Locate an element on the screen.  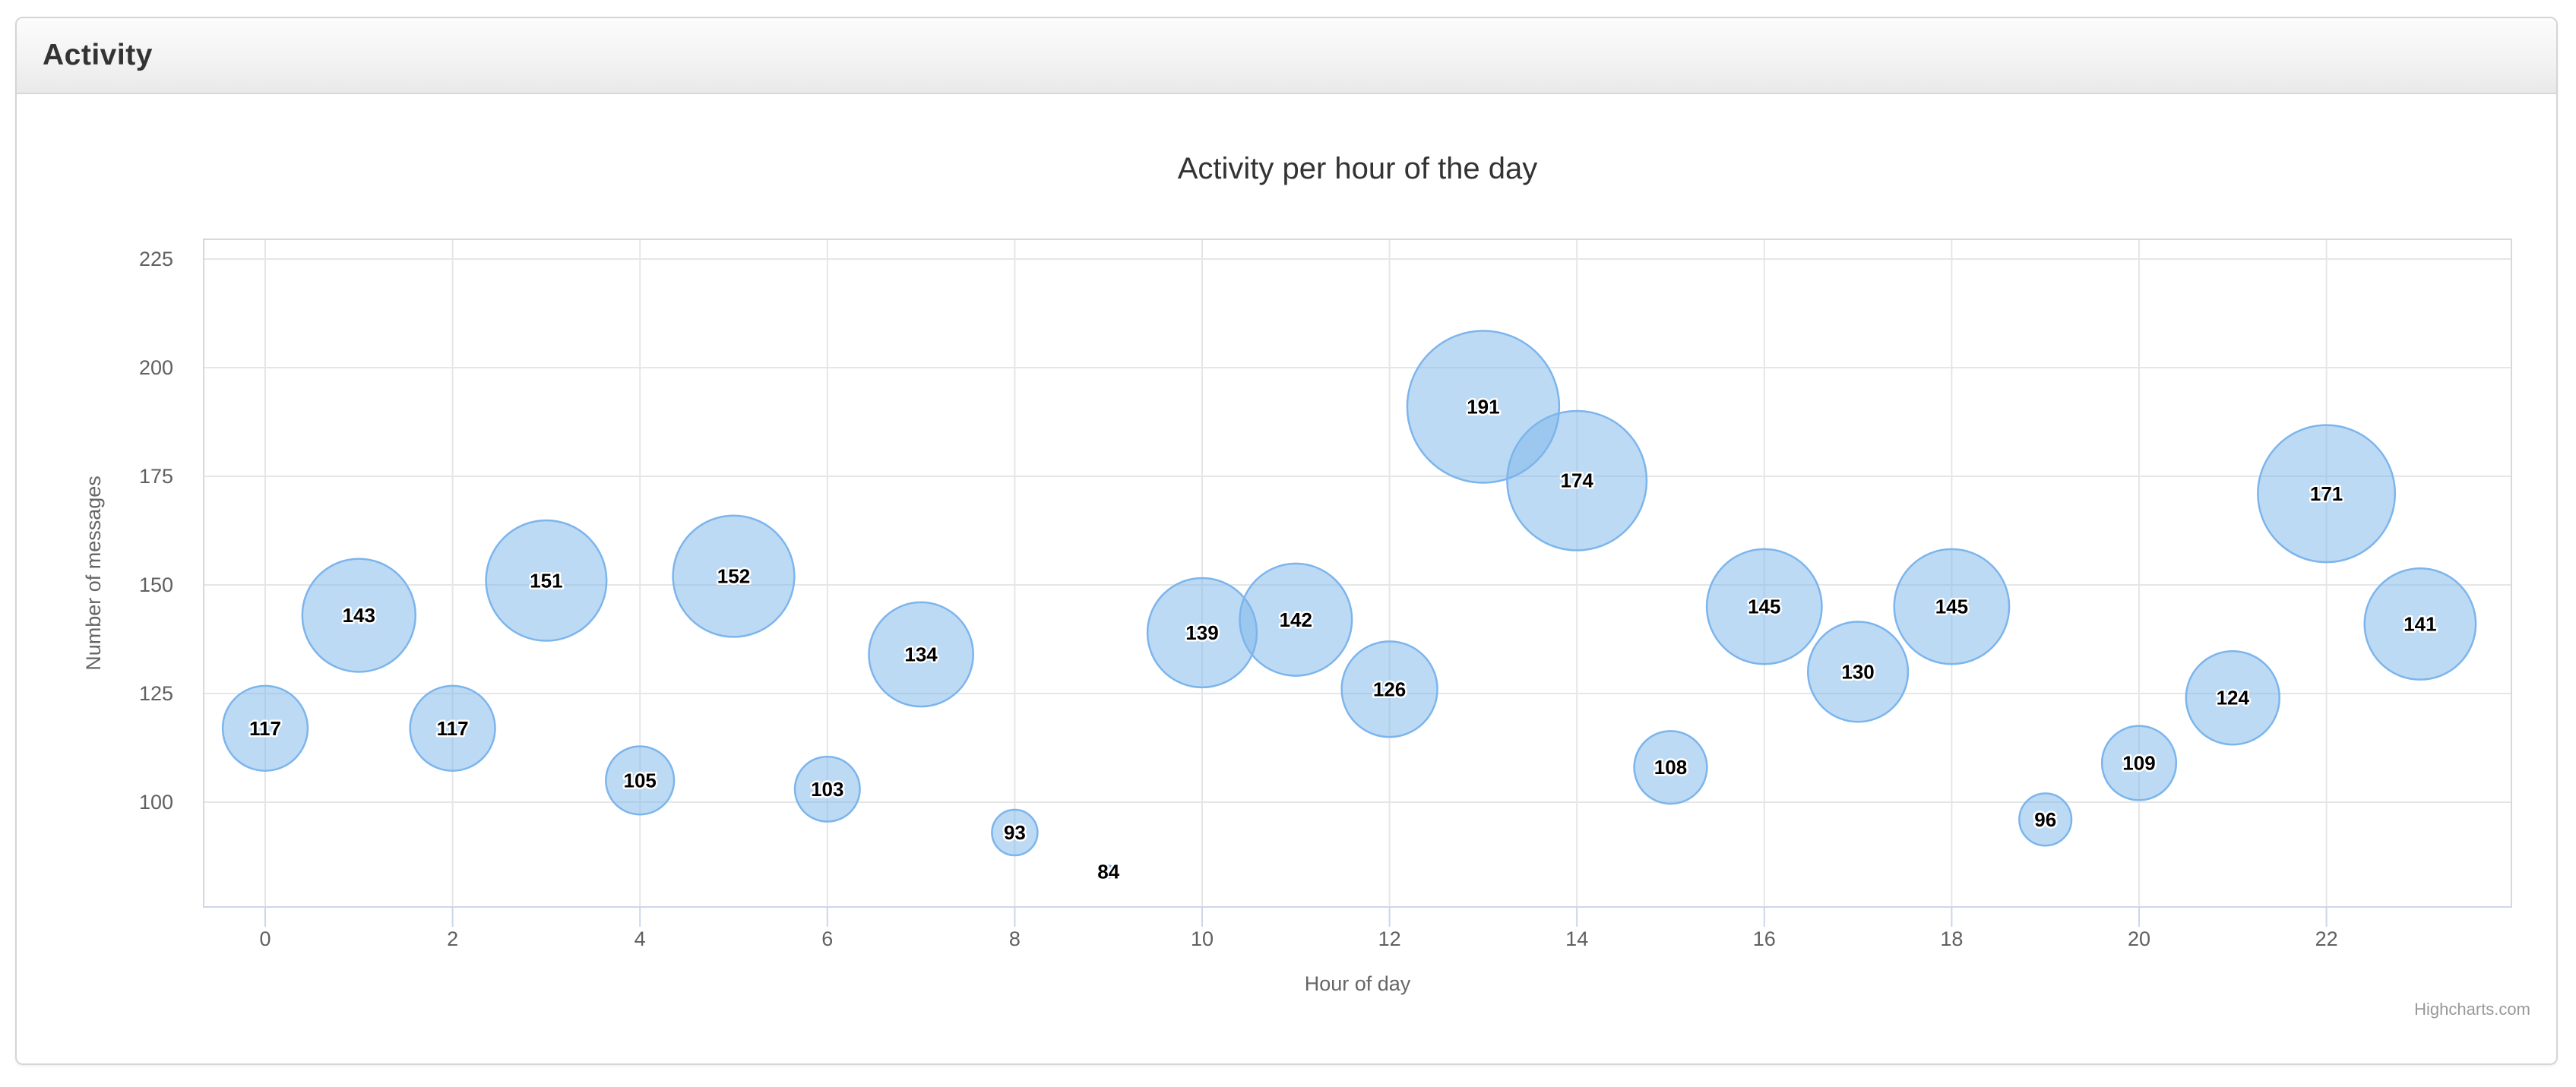
bubble-label-hour-19: 96 is located at coordinates (2045, 819).